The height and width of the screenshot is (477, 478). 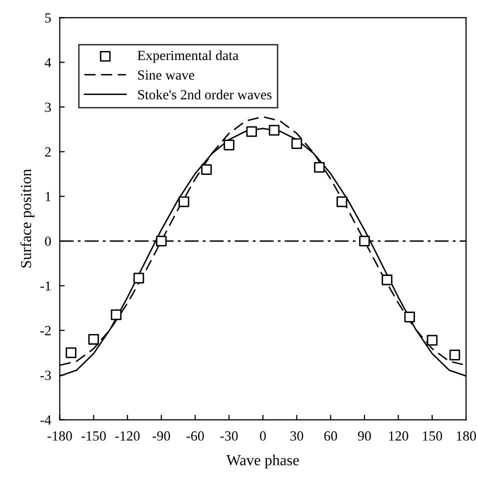 What do you see at coordinates (127, 436) in the screenshot?
I see `x-tick-label: -120` at bounding box center [127, 436].